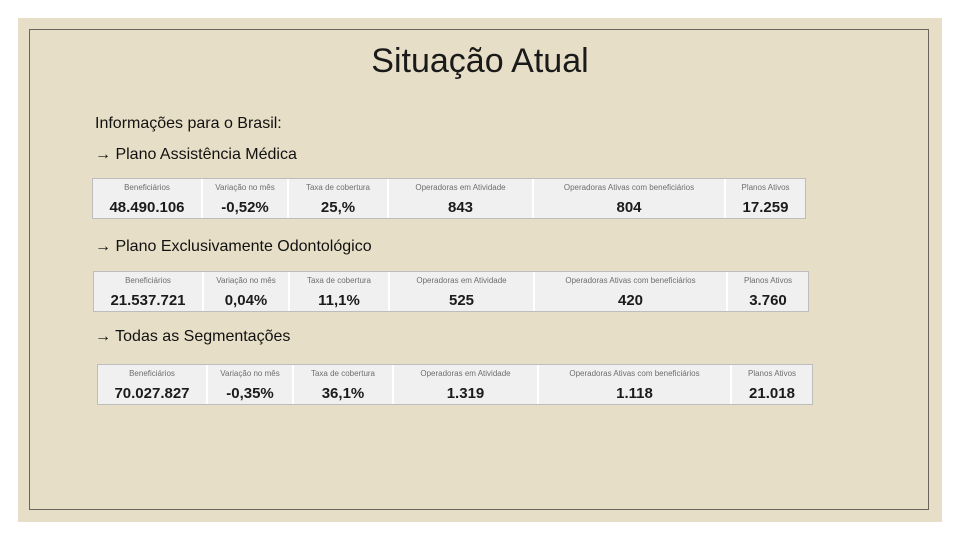  What do you see at coordinates (148, 198) in the screenshot?
I see `stat-beneficiarios: Beneficiários 48.490.106` at bounding box center [148, 198].